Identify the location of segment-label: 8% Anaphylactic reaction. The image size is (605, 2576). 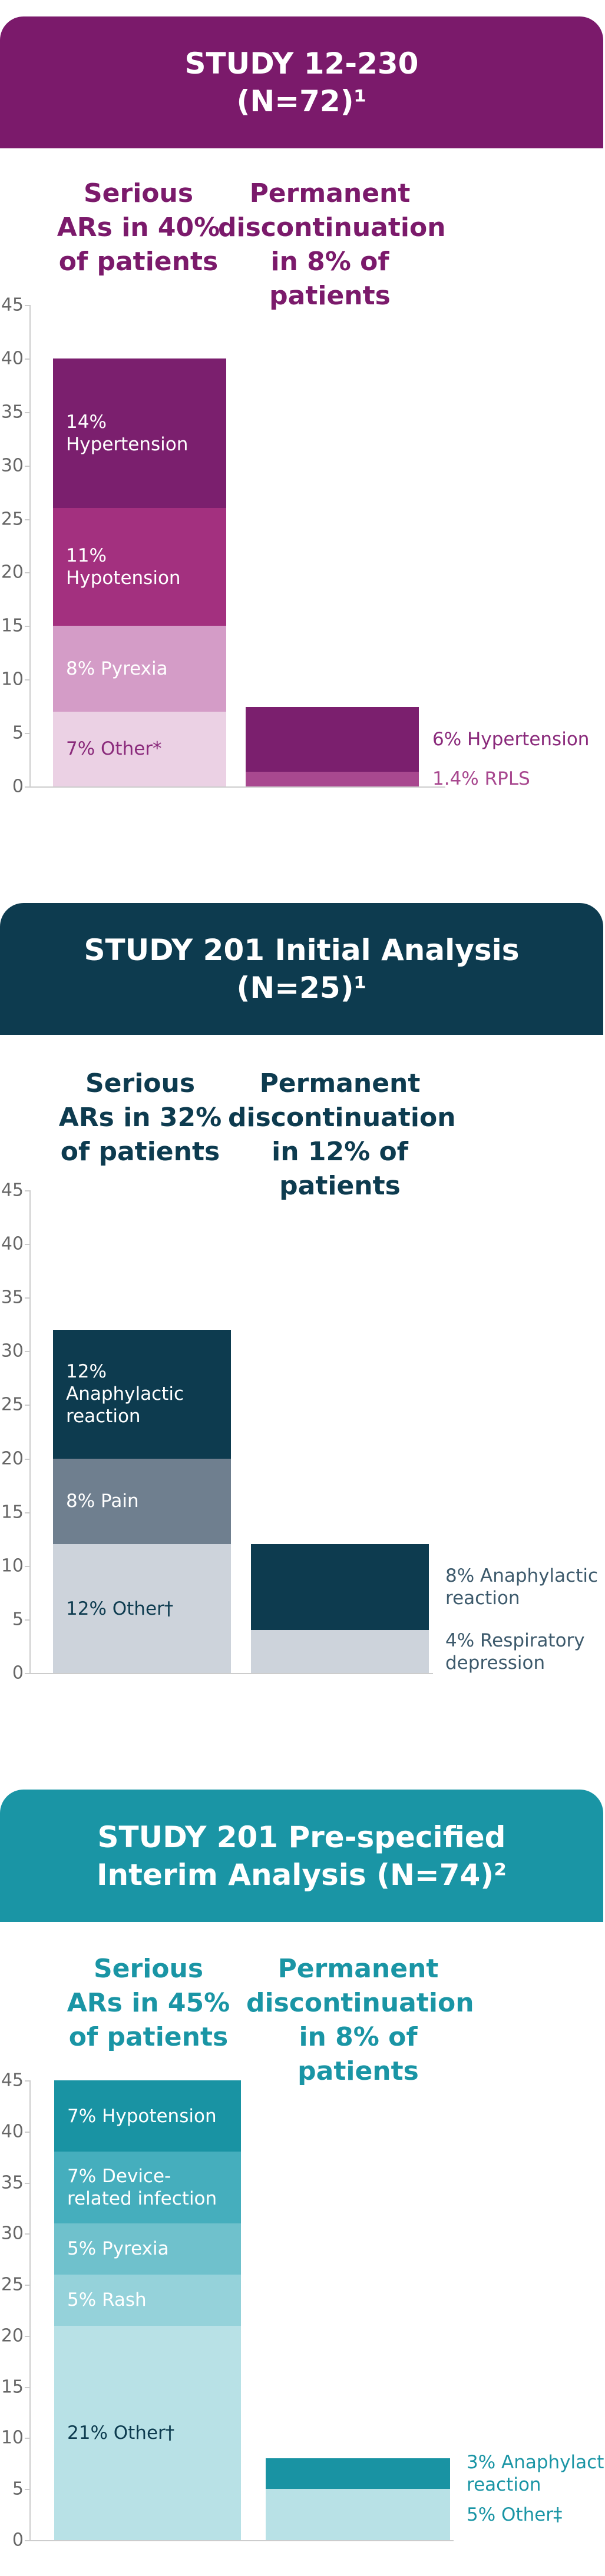
(522, 1587).